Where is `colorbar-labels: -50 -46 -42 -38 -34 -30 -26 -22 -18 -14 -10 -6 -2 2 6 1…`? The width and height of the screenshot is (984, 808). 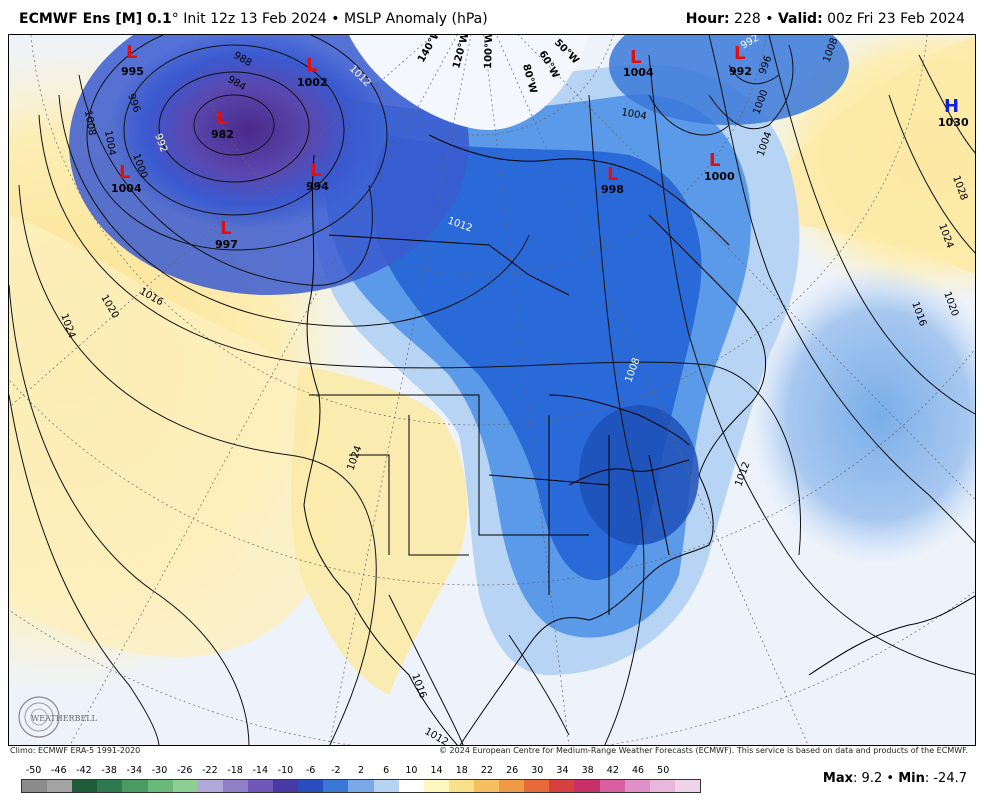 colorbar-labels: -50 -46 -42 -38 -34 -30 -26 -22 -18 -14 -10 -6 -2 2 6 1… is located at coordinates (361, 771).